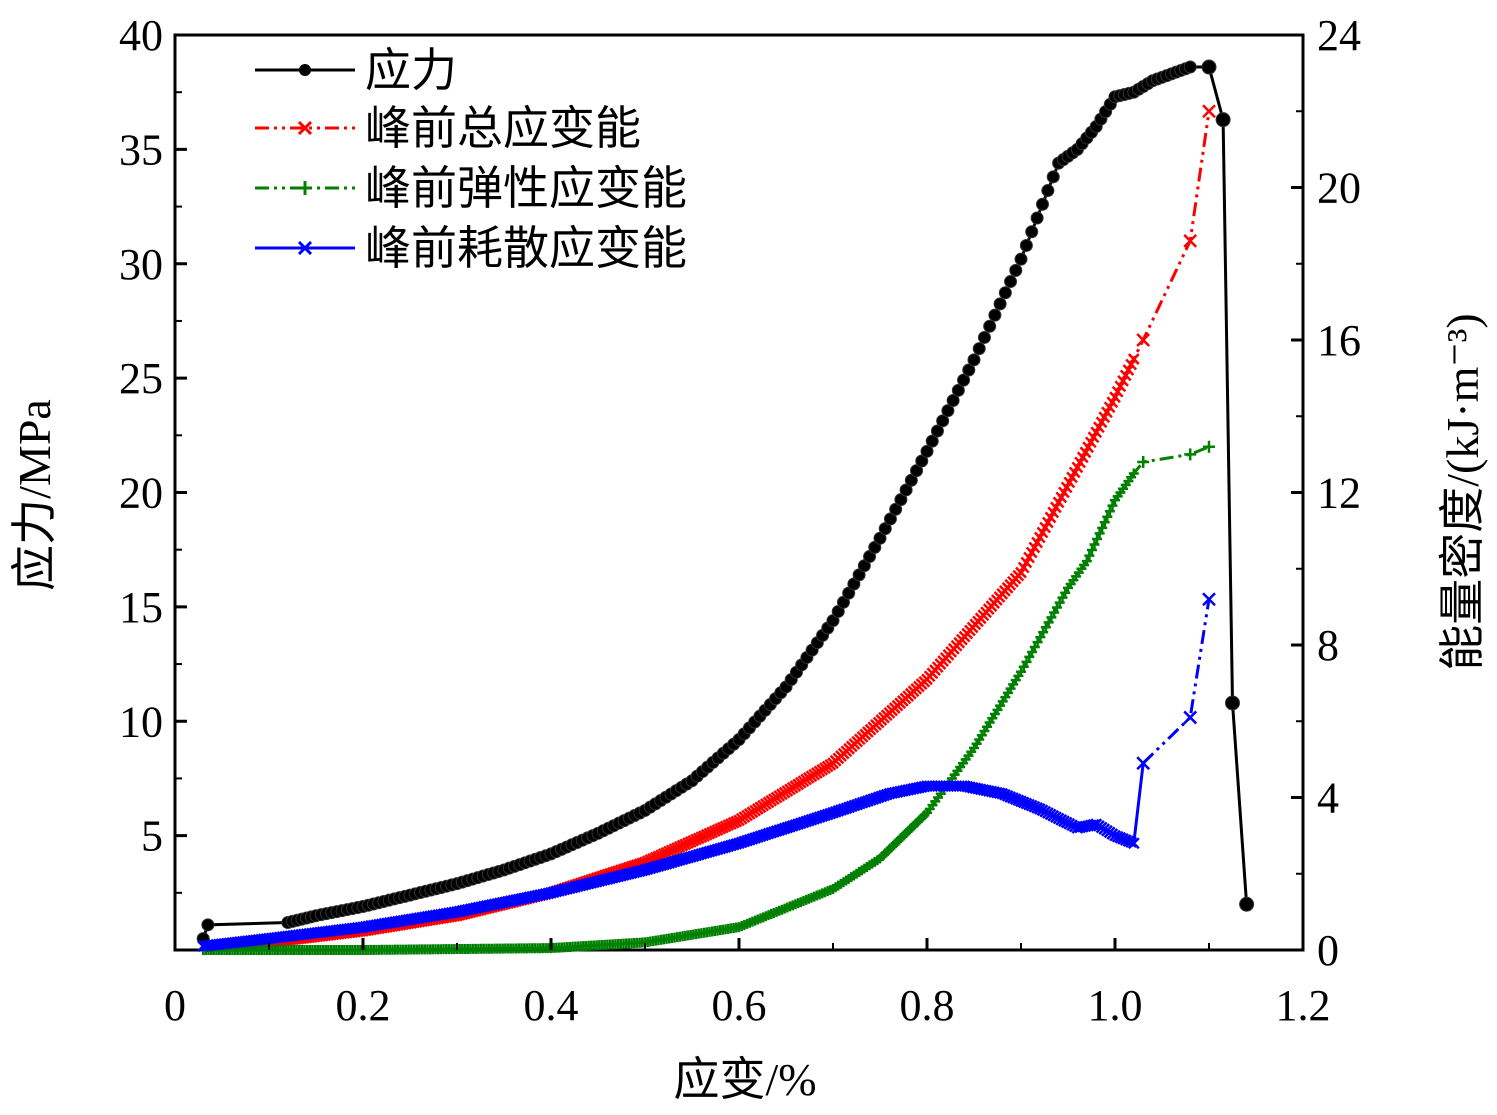 This screenshot has height=1115, width=1497. What do you see at coordinates (526, 188) in the screenshot?
I see `legend-label-elastic-energy: 峰前弹性应变能` at bounding box center [526, 188].